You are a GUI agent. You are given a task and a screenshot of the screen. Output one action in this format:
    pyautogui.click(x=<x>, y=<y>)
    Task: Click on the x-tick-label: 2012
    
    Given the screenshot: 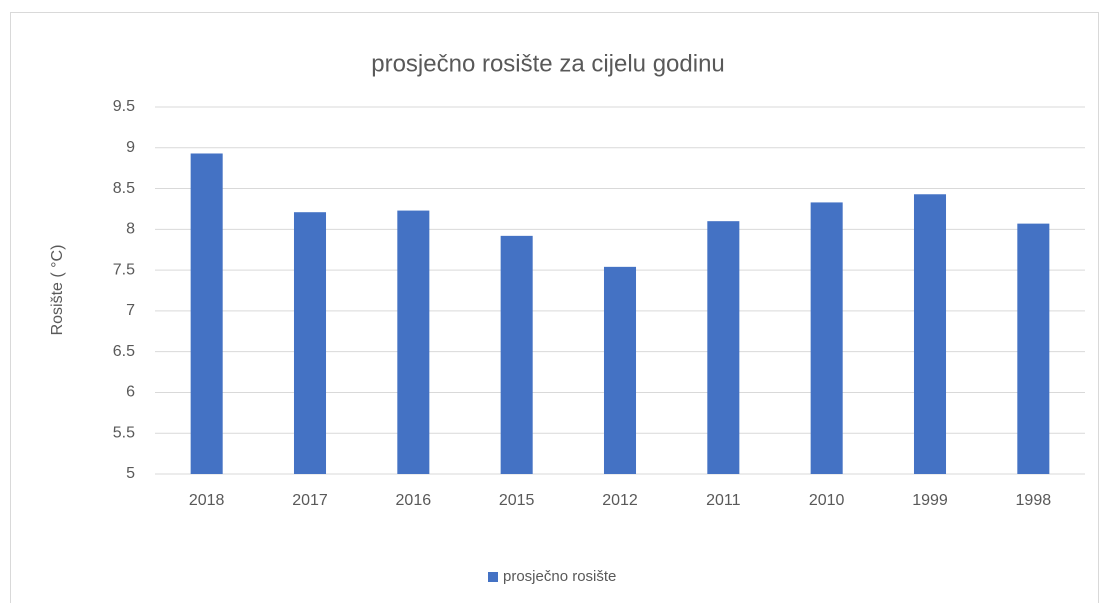 What is the action you would take?
    pyautogui.click(x=620, y=500)
    